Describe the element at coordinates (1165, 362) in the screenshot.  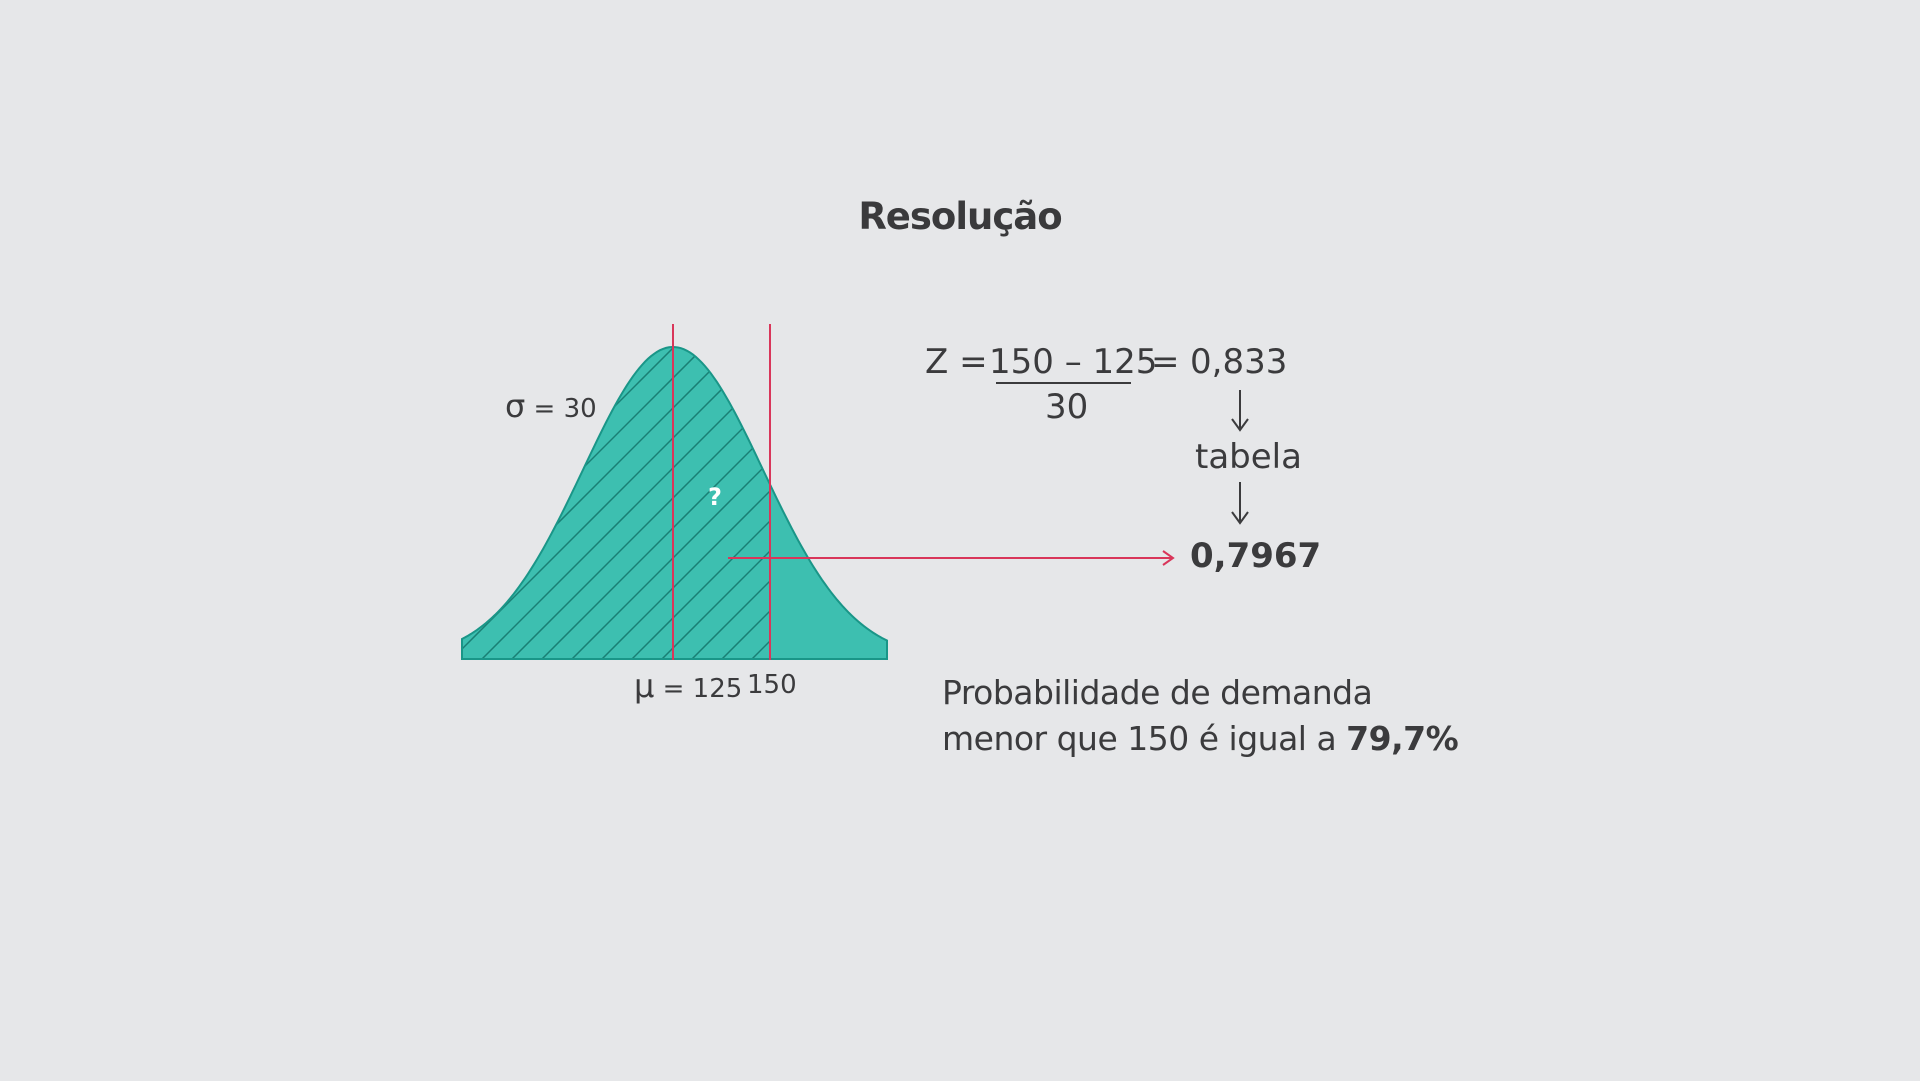
I see `equals-sign: =` at that location.